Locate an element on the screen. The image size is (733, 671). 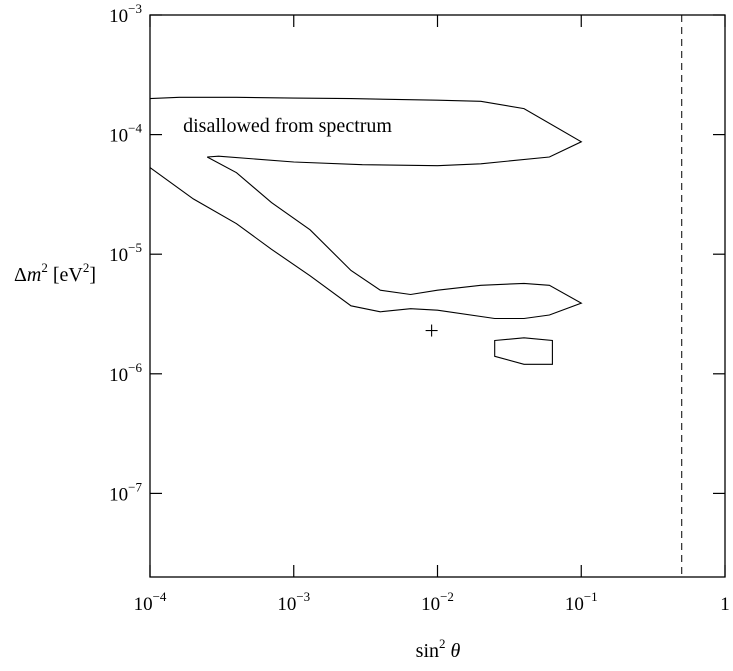
x-tick-label-exponent: −1 is located at coordinates (591, 596).